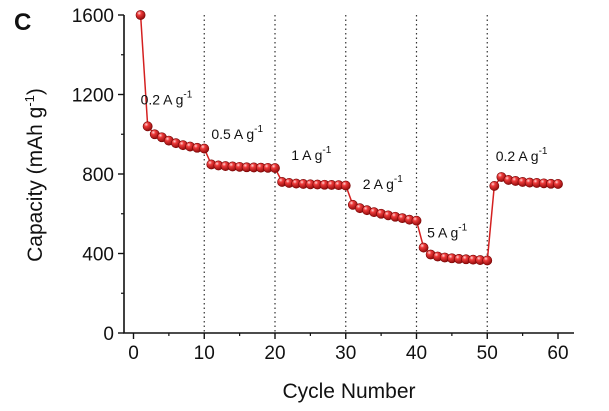  Describe the element at coordinates (133, 353) in the screenshot. I see `x-tick-label: 0` at that location.